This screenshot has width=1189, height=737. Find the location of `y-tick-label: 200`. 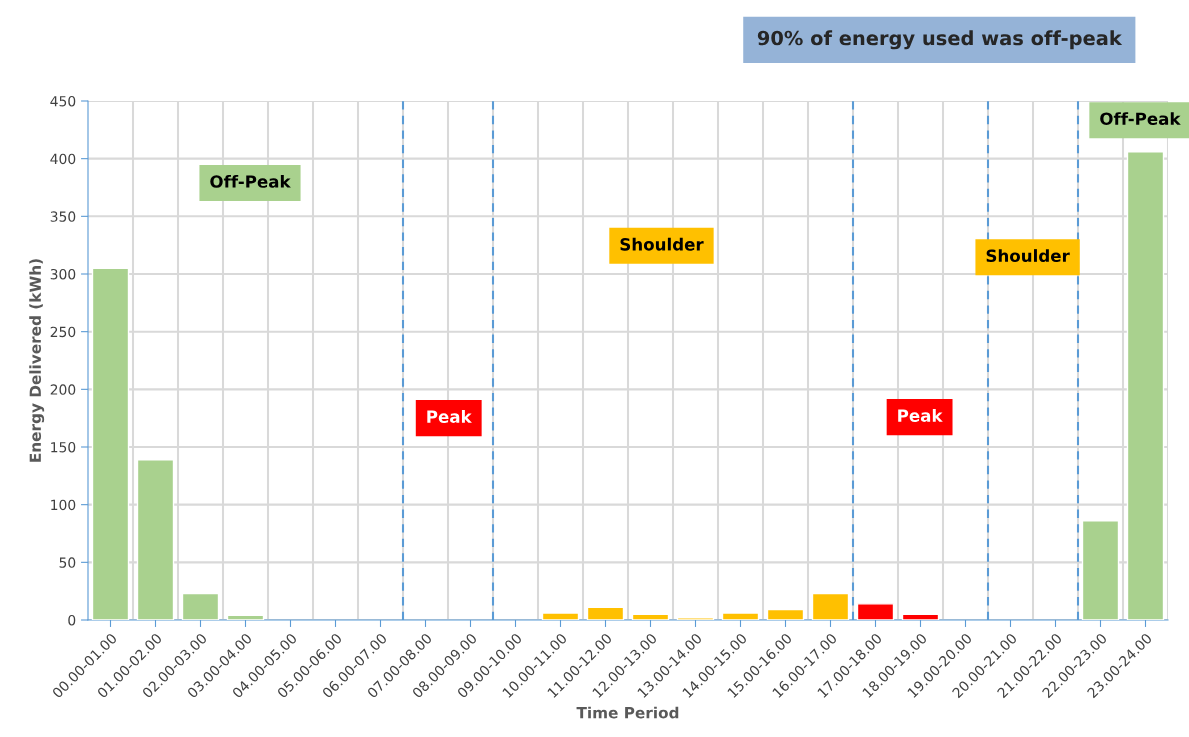

y-tick-label: 200 is located at coordinates (63, 389).